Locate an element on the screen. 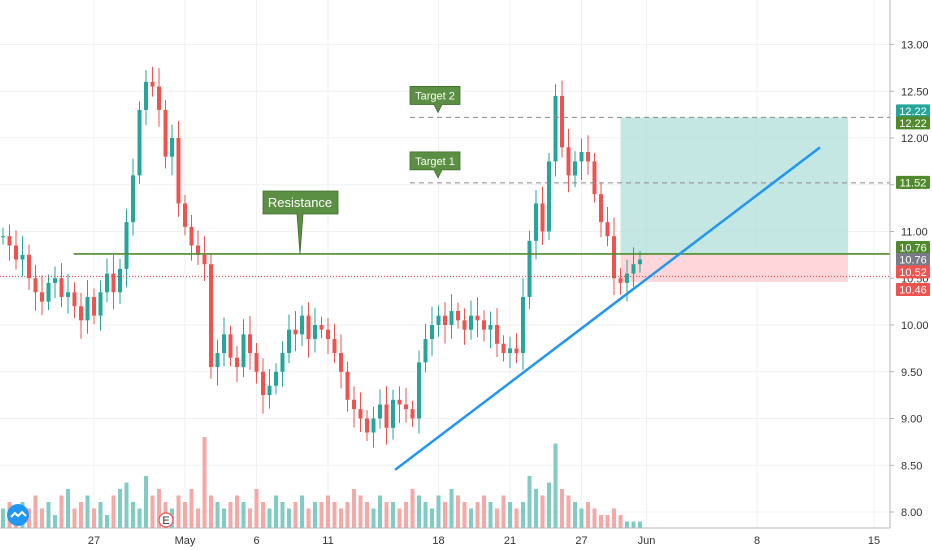  x-tick-label: 21 is located at coordinates (510, 541).